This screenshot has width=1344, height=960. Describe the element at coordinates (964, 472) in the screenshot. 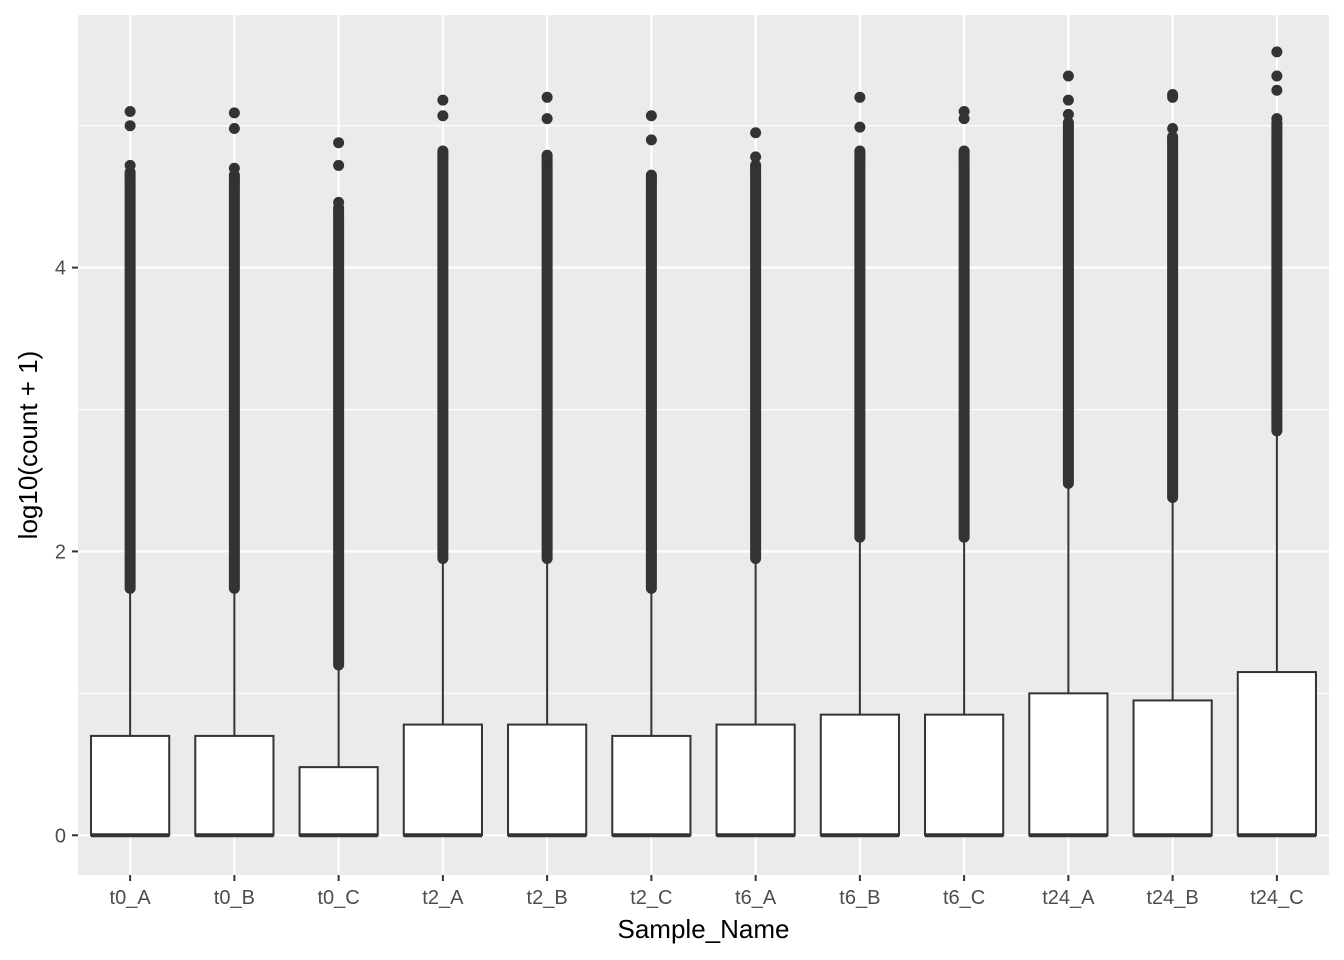

I see `box-t6_C` at that location.